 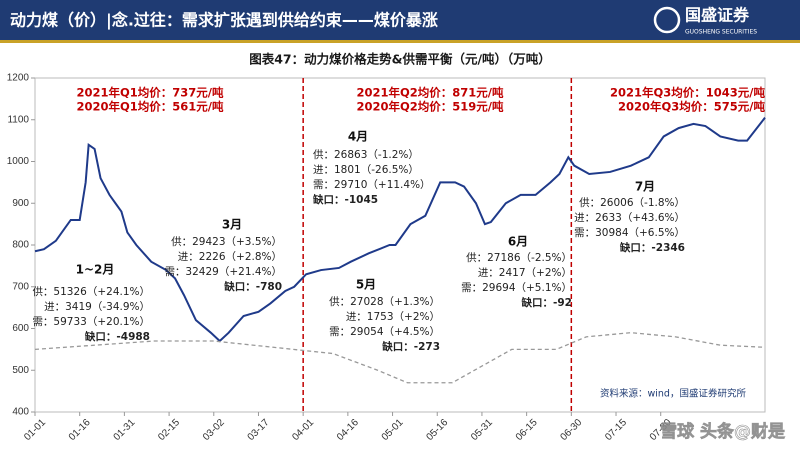 I want to click on month-line: 进：1753（+2%）, so click(x=393, y=317).